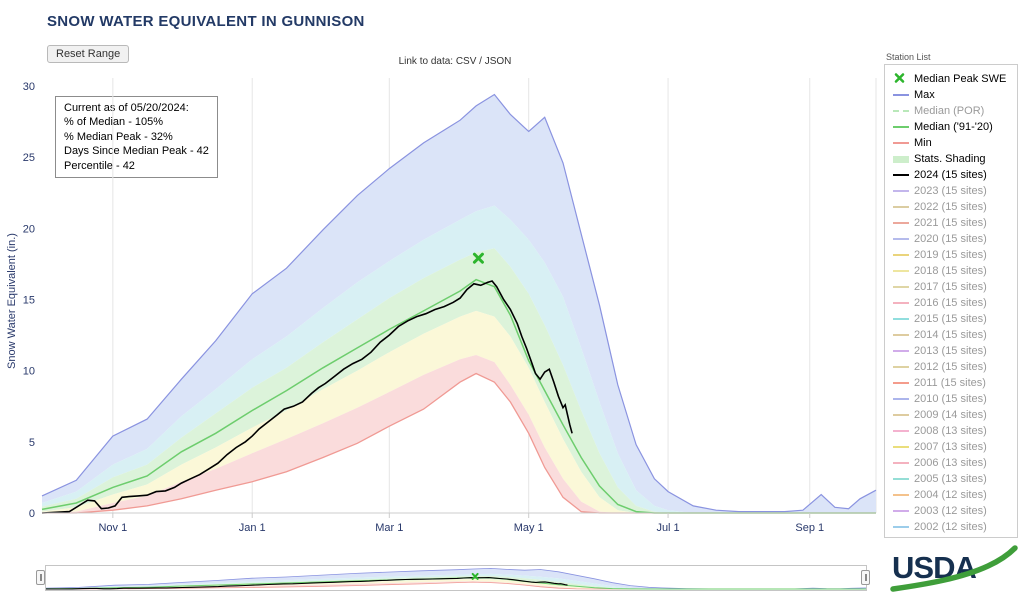 This screenshot has height=602, width=1023. Describe the element at coordinates (389, 528) in the screenshot. I see `svg-text: Mar 1` at that location.